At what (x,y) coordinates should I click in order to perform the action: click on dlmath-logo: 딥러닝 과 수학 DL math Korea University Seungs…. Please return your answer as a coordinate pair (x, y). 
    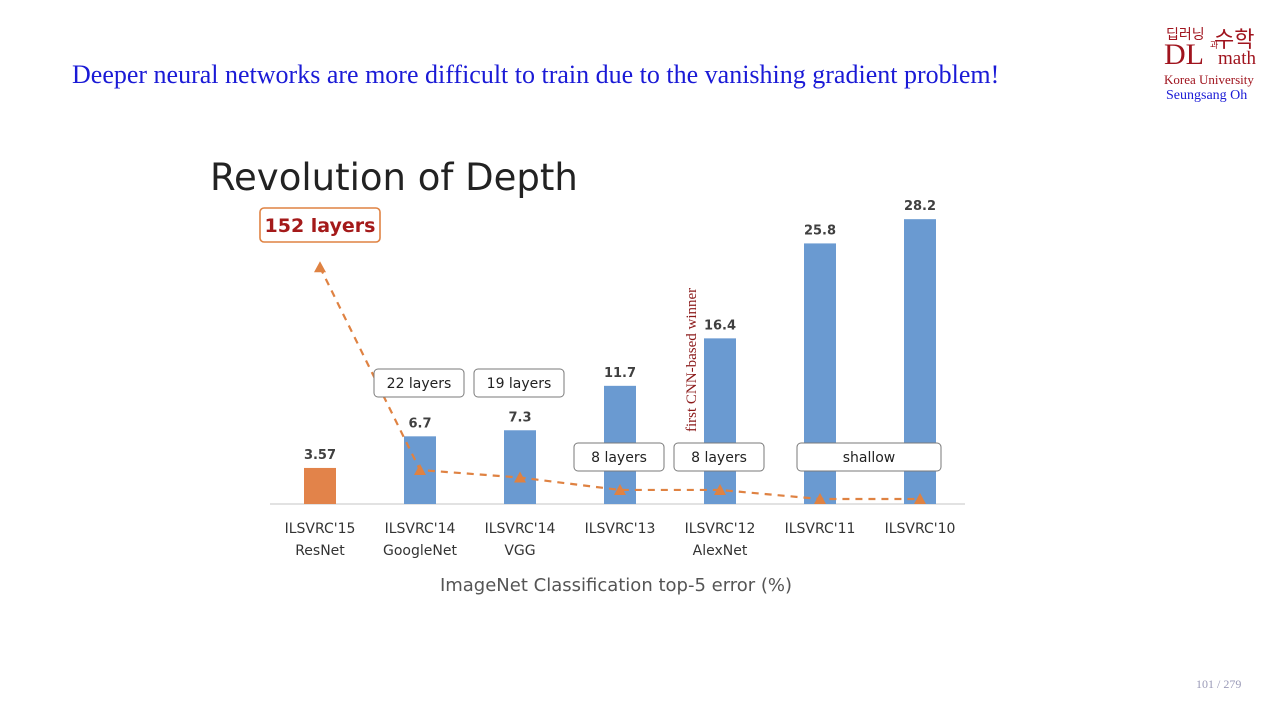
    Looking at the image, I should click on (1212, 65).